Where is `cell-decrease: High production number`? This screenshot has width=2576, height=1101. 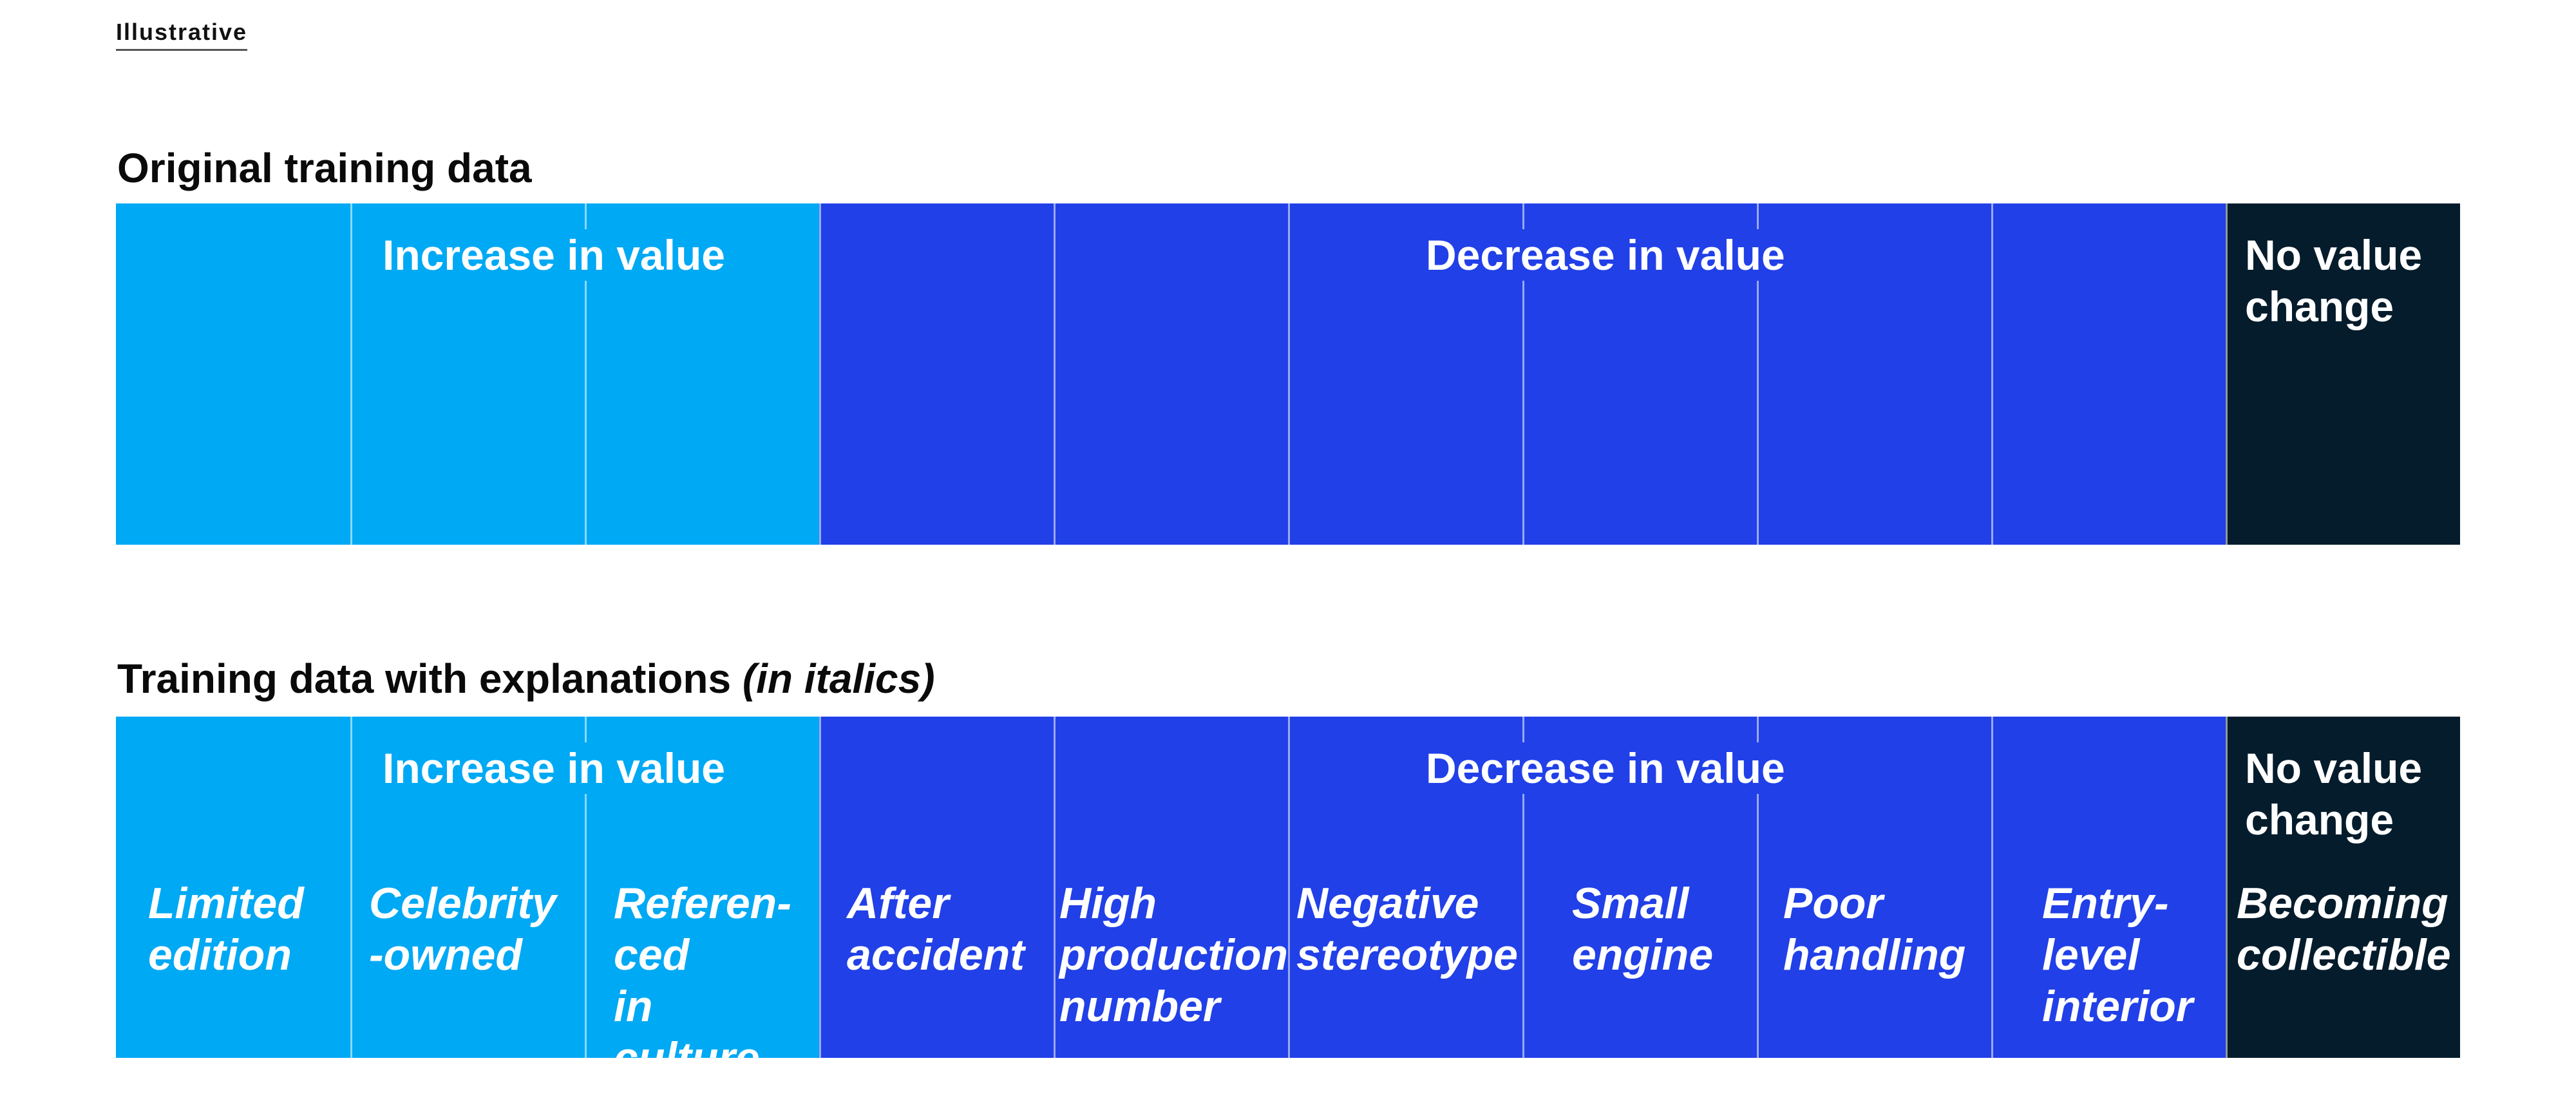 cell-decrease: High production number is located at coordinates (1171, 888).